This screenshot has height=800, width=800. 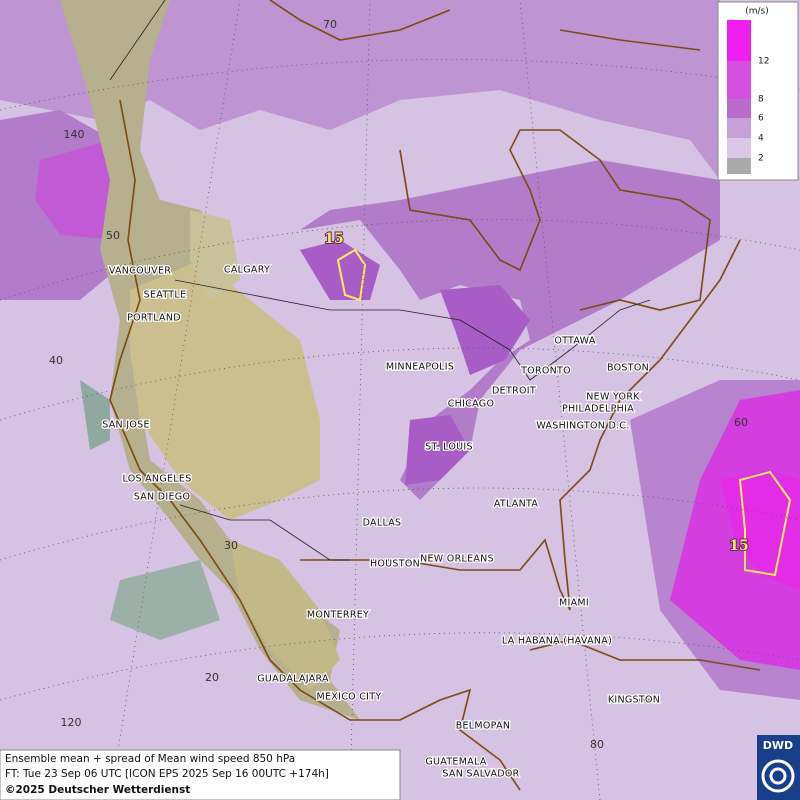 What do you see at coordinates (140, 271) in the screenshot?
I see `city-label: VANCOUVER` at bounding box center [140, 271].